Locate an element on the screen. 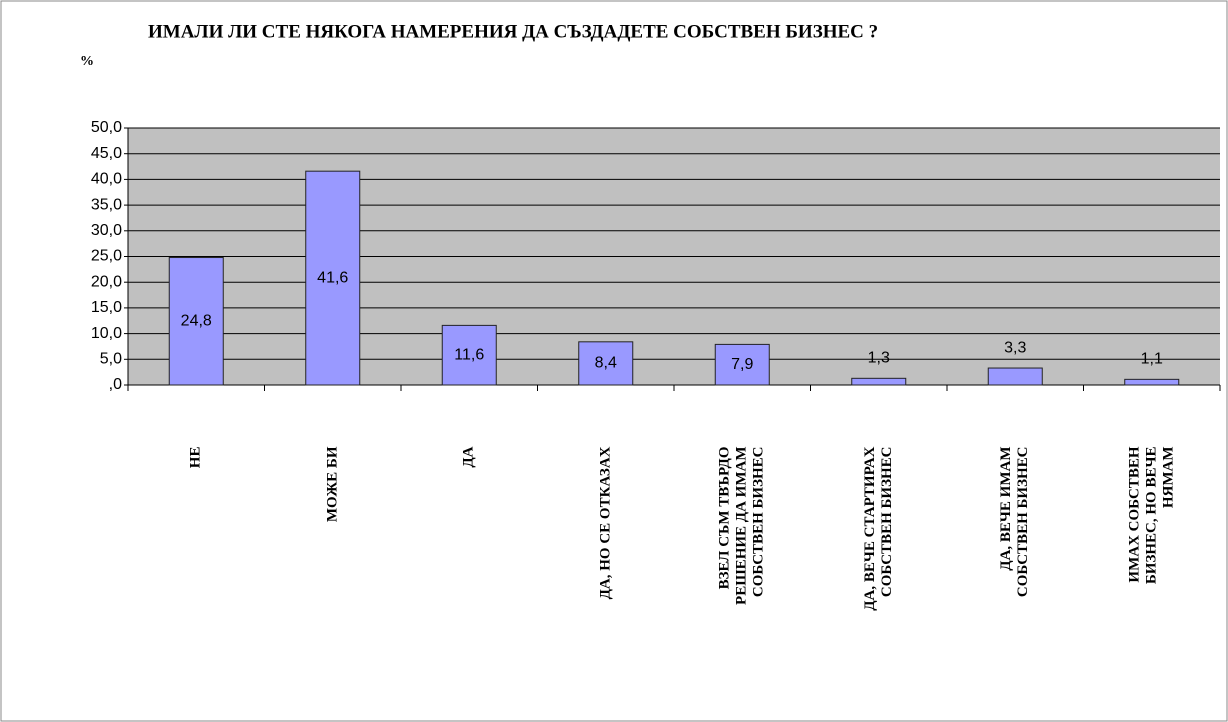 The image size is (1228, 722). value-label: 41,6 is located at coordinates (332, 277).